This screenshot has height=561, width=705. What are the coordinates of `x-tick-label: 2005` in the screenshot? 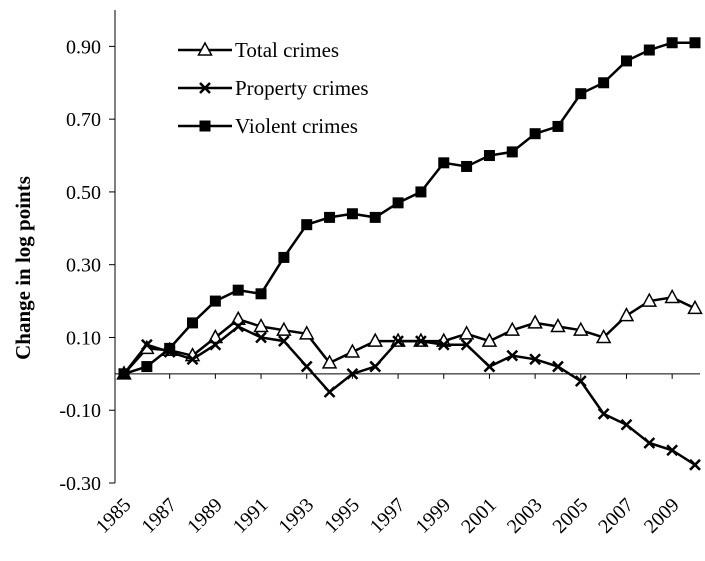 It's located at (570, 516).